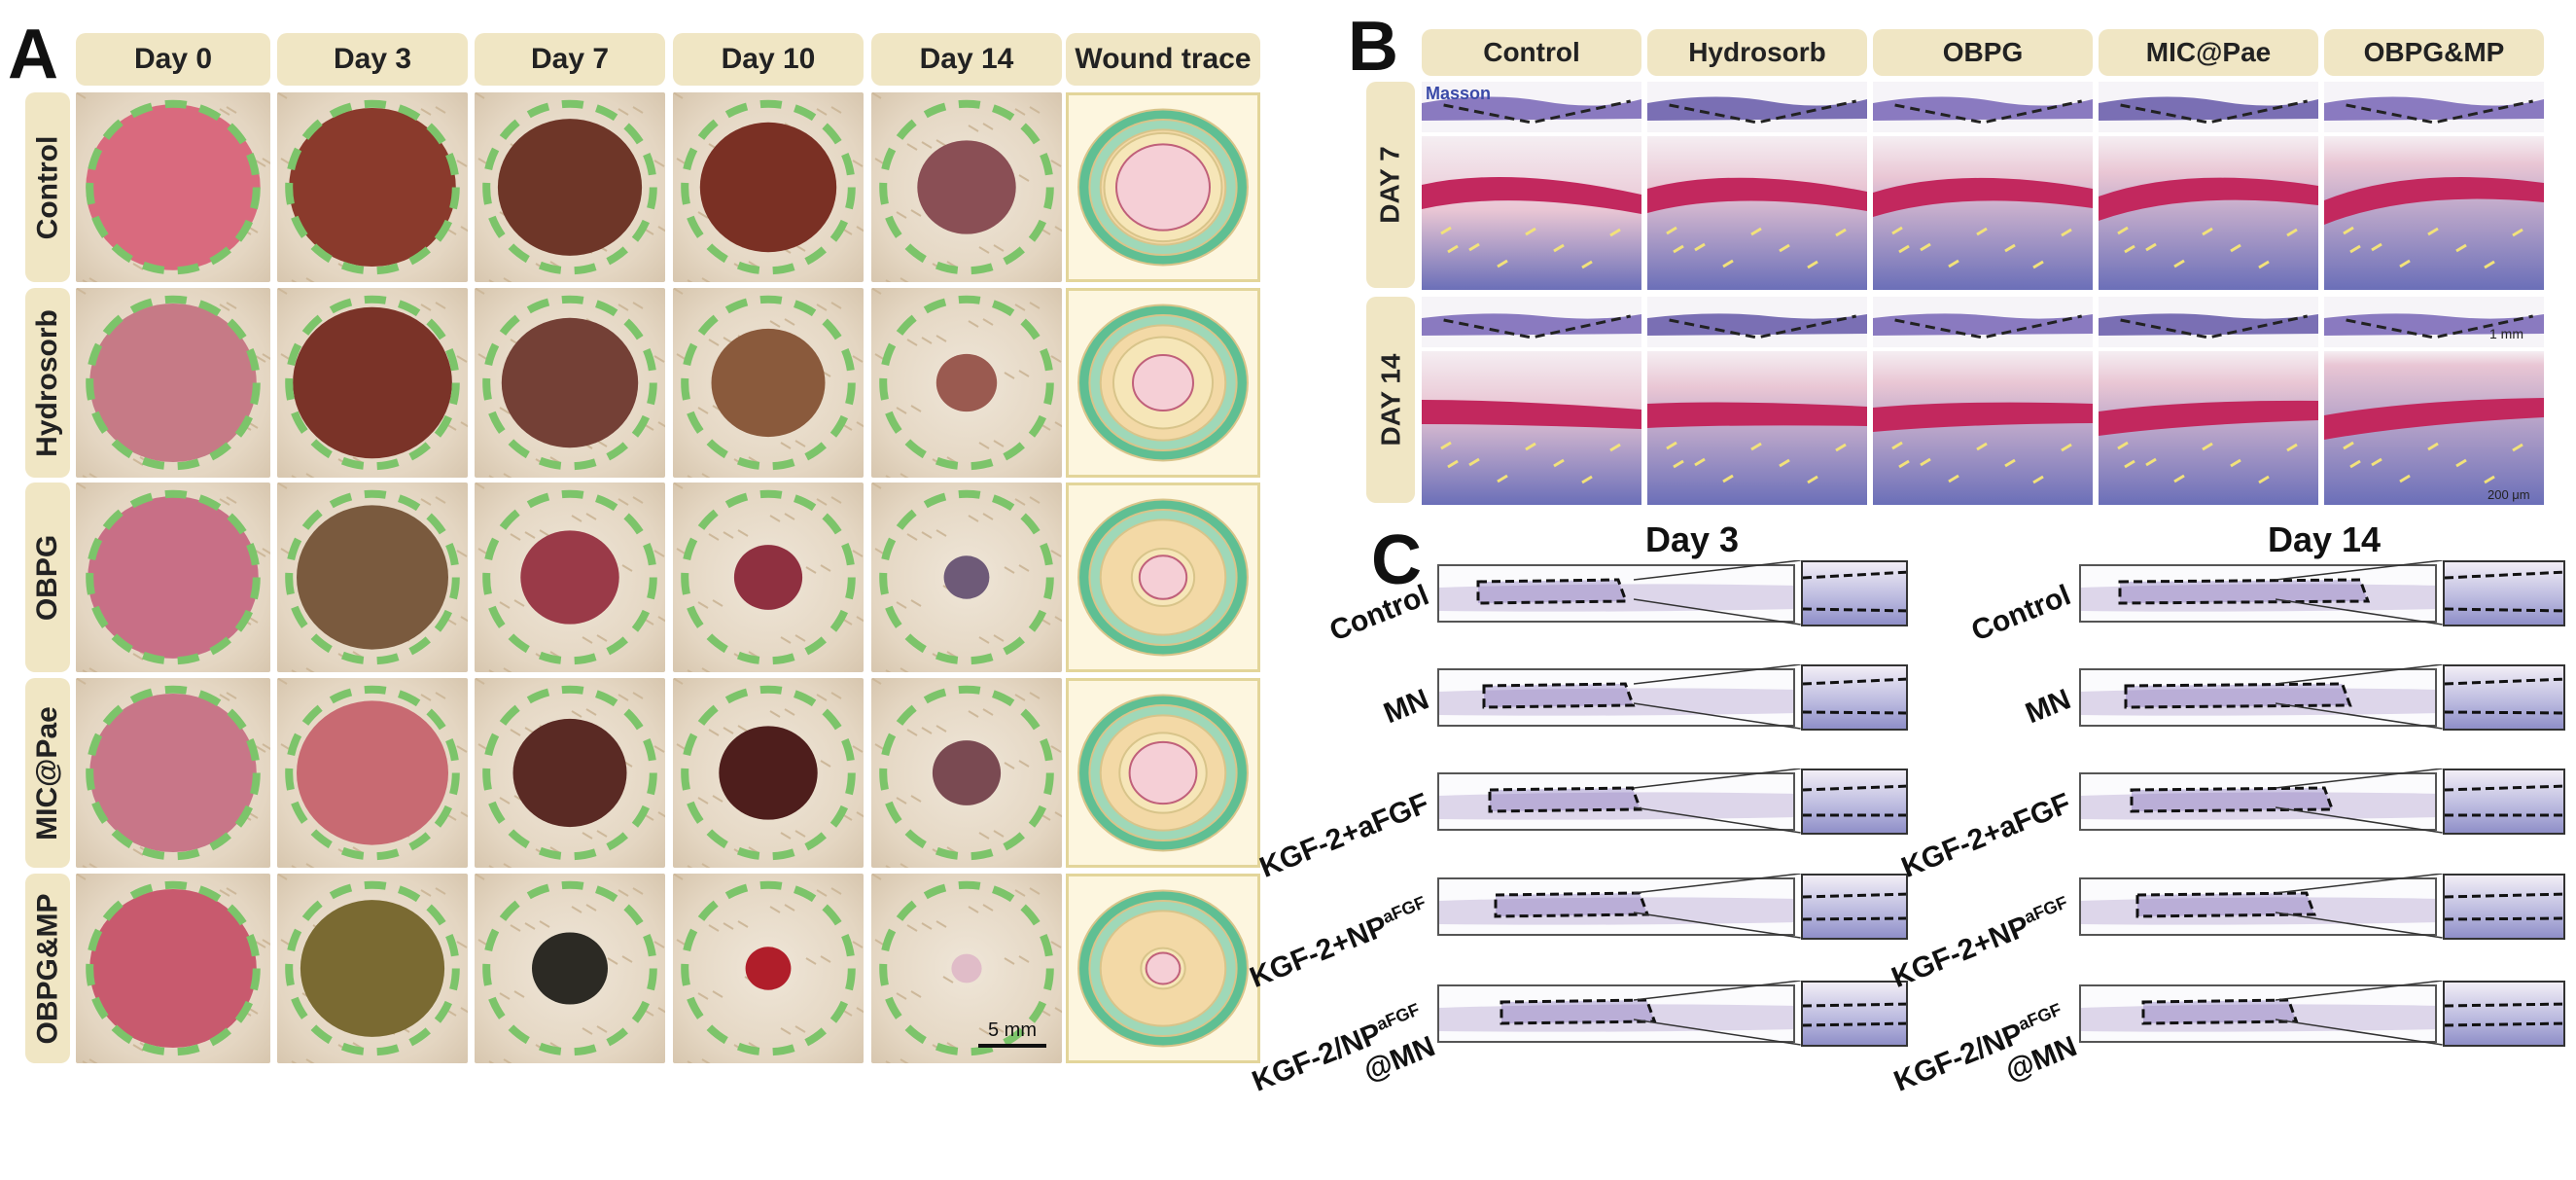 The height and width of the screenshot is (1180, 2576). Describe the element at coordinates (1854, 907) in the screenshot. I see `c-zoom-inset` at that location.